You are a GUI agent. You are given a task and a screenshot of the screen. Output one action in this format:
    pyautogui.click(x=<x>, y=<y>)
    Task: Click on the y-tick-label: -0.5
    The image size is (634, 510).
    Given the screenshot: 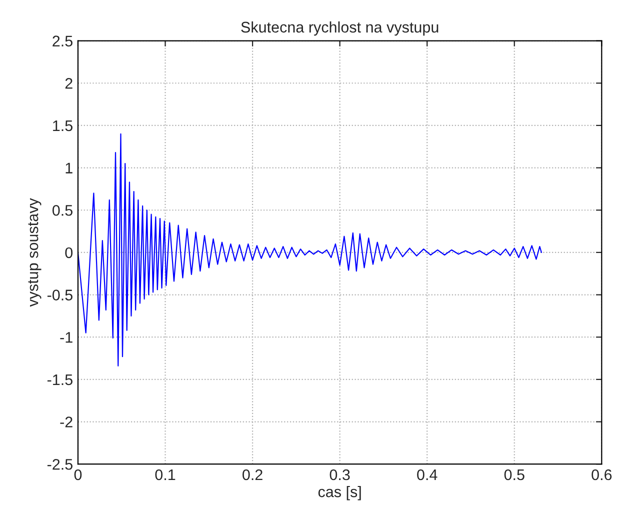 What is the action you would take?
    pyautogui.click(x=59, y=295)
    